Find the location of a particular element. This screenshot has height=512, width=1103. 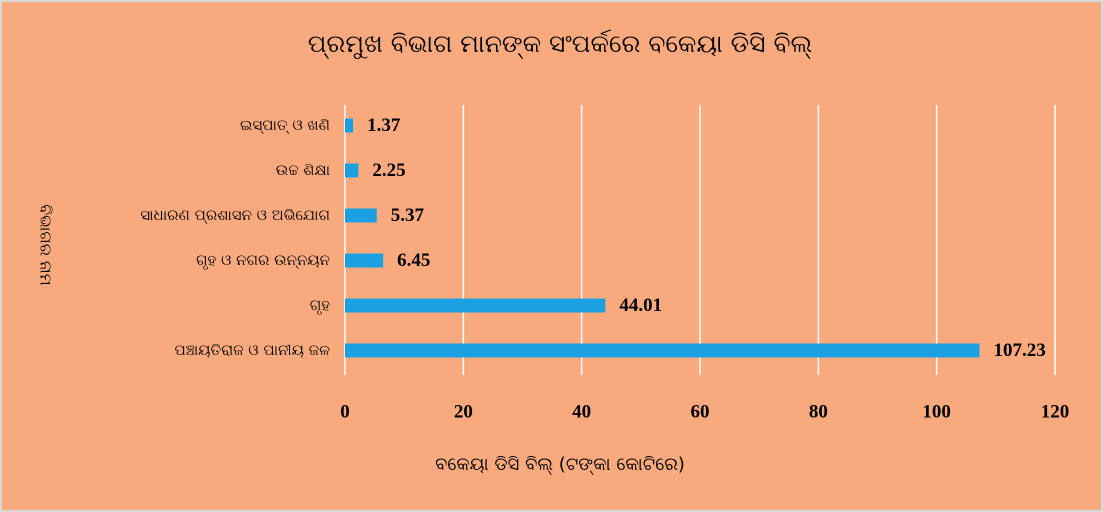

data-label: 2.25 is located at coordinates (388, 170).